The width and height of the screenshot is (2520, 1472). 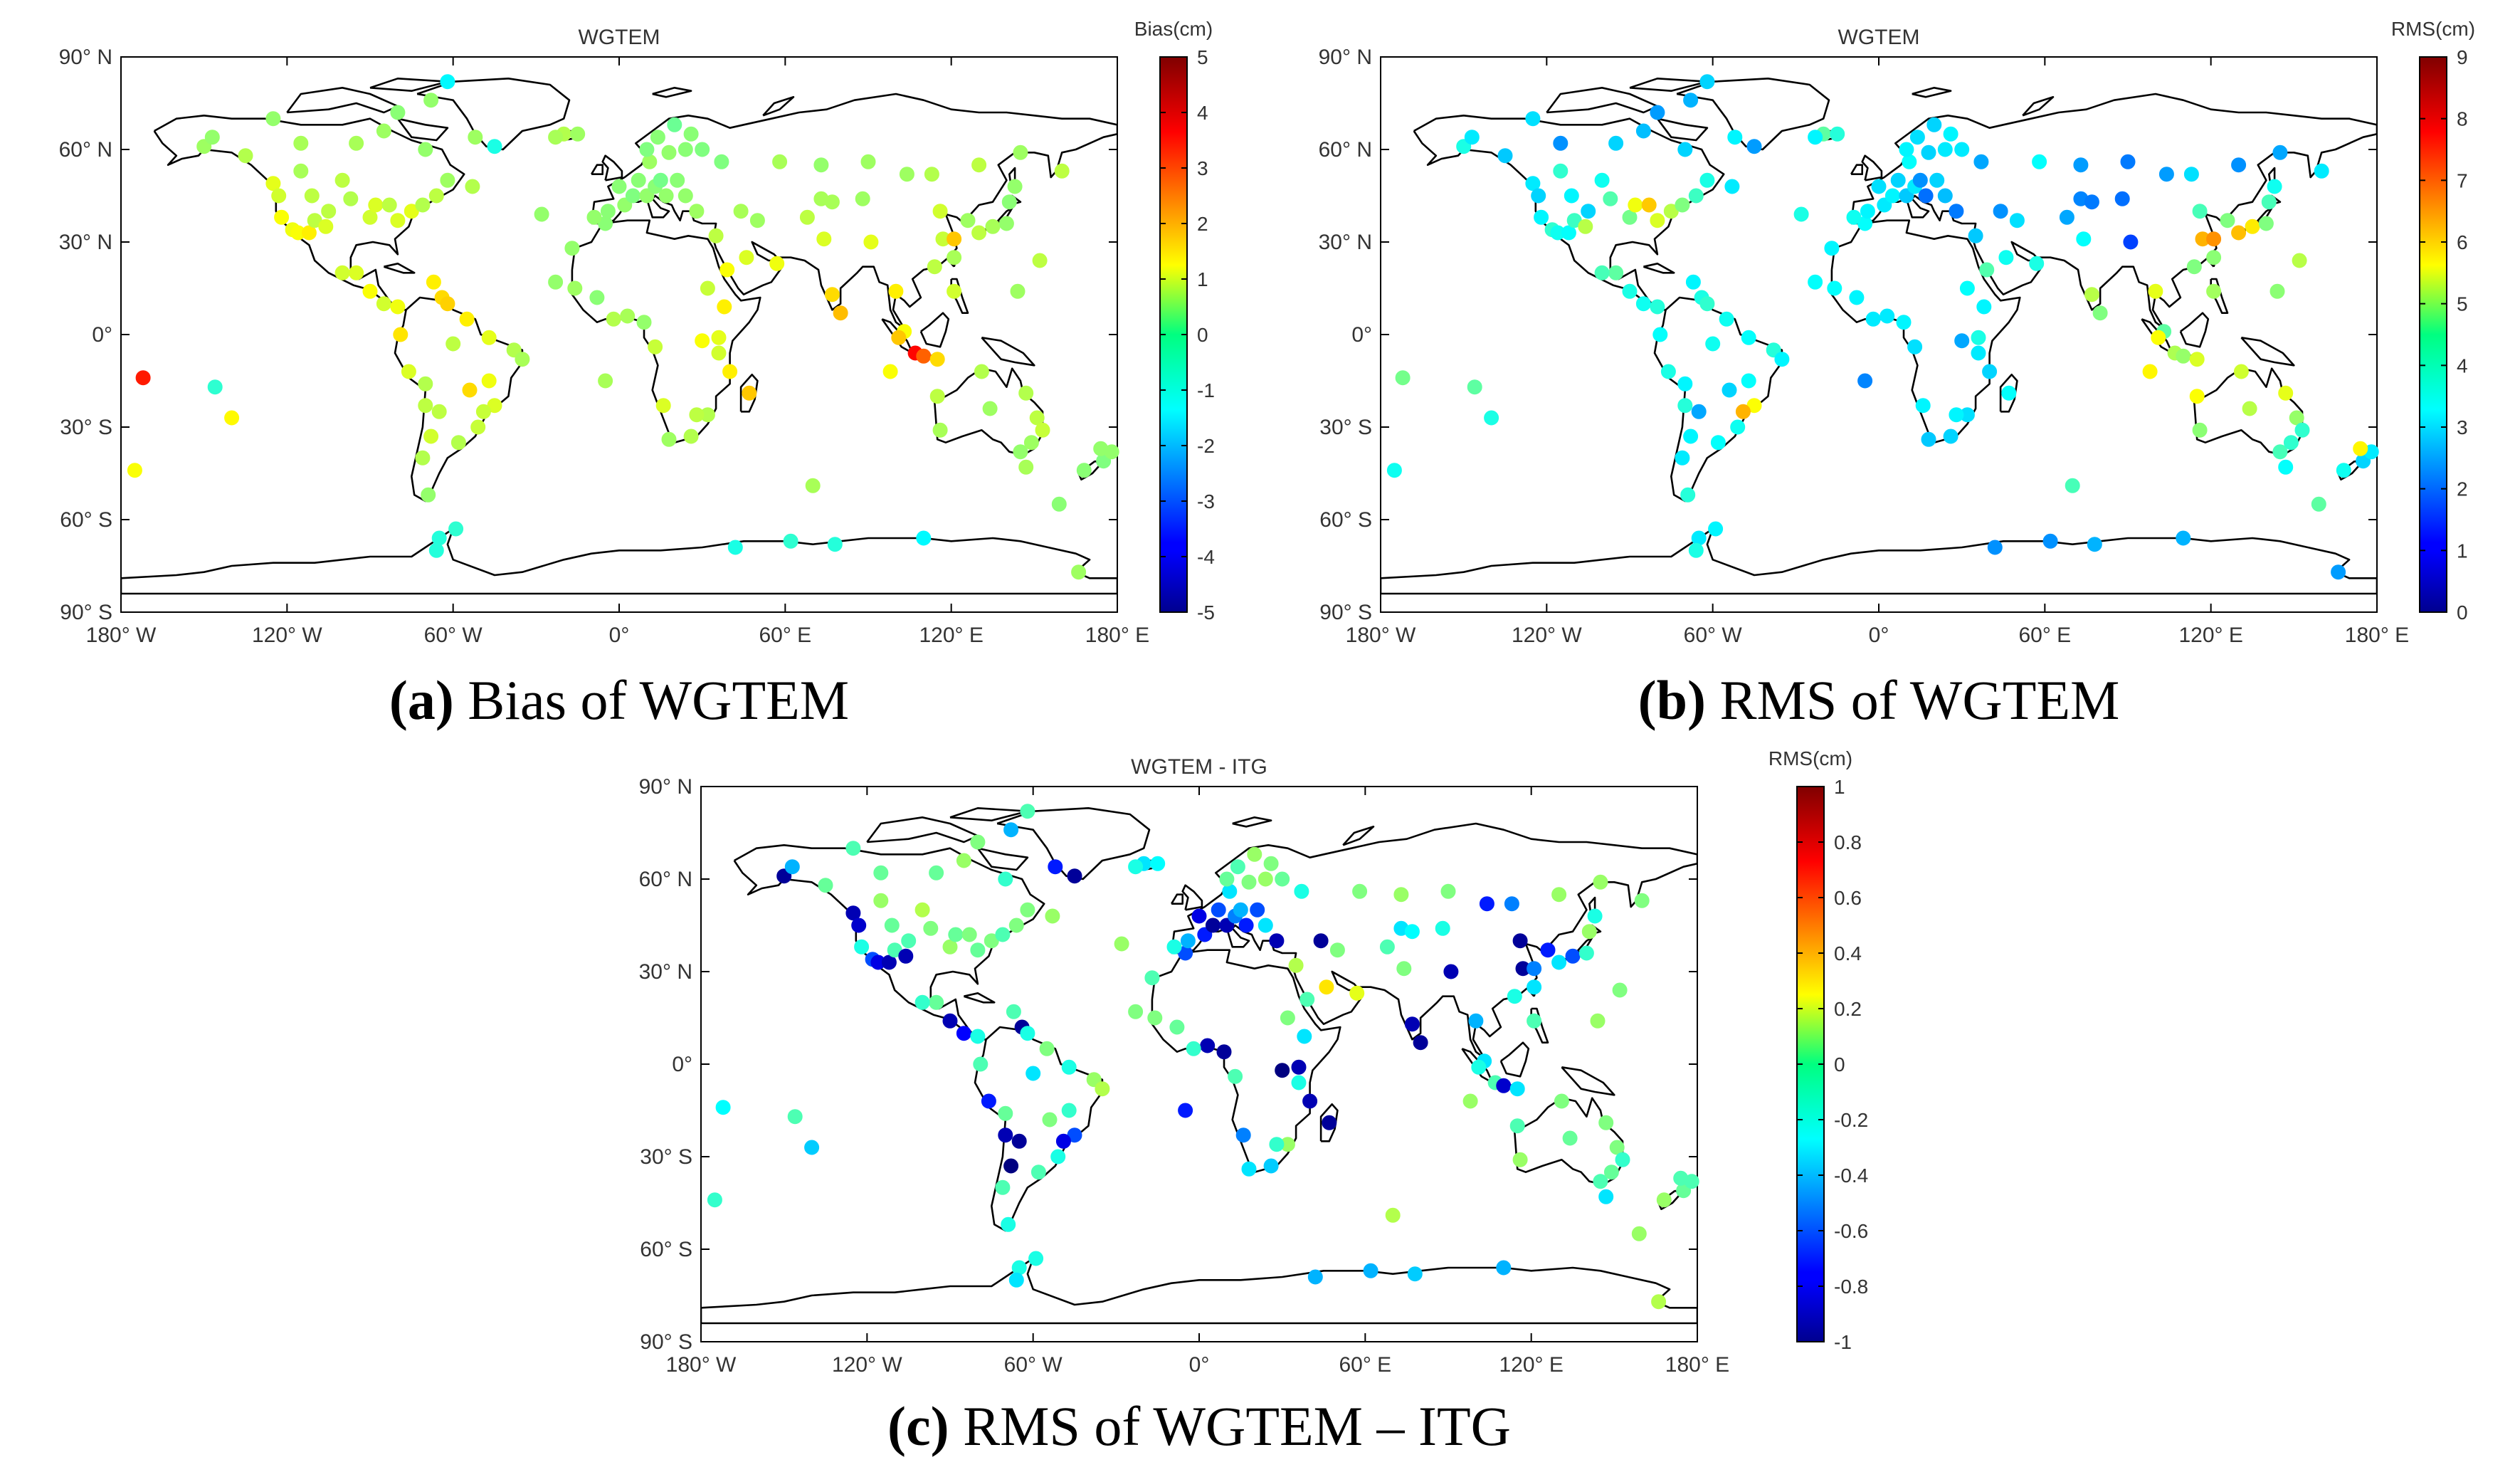 I want to click on caption-letter: (c), so click(x=918, y=1426).